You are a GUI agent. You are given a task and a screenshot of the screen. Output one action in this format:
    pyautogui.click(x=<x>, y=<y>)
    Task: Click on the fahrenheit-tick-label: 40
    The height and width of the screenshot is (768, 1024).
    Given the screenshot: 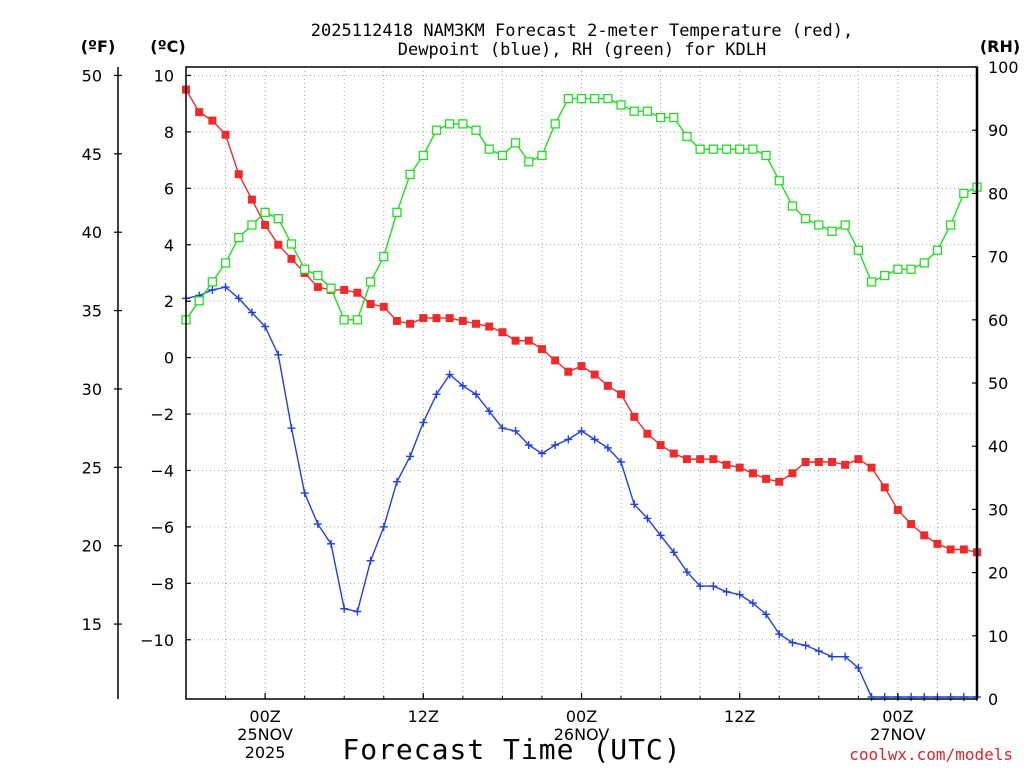 What is the action you would take?
    pyautogui.click(x=92, y=232)
    